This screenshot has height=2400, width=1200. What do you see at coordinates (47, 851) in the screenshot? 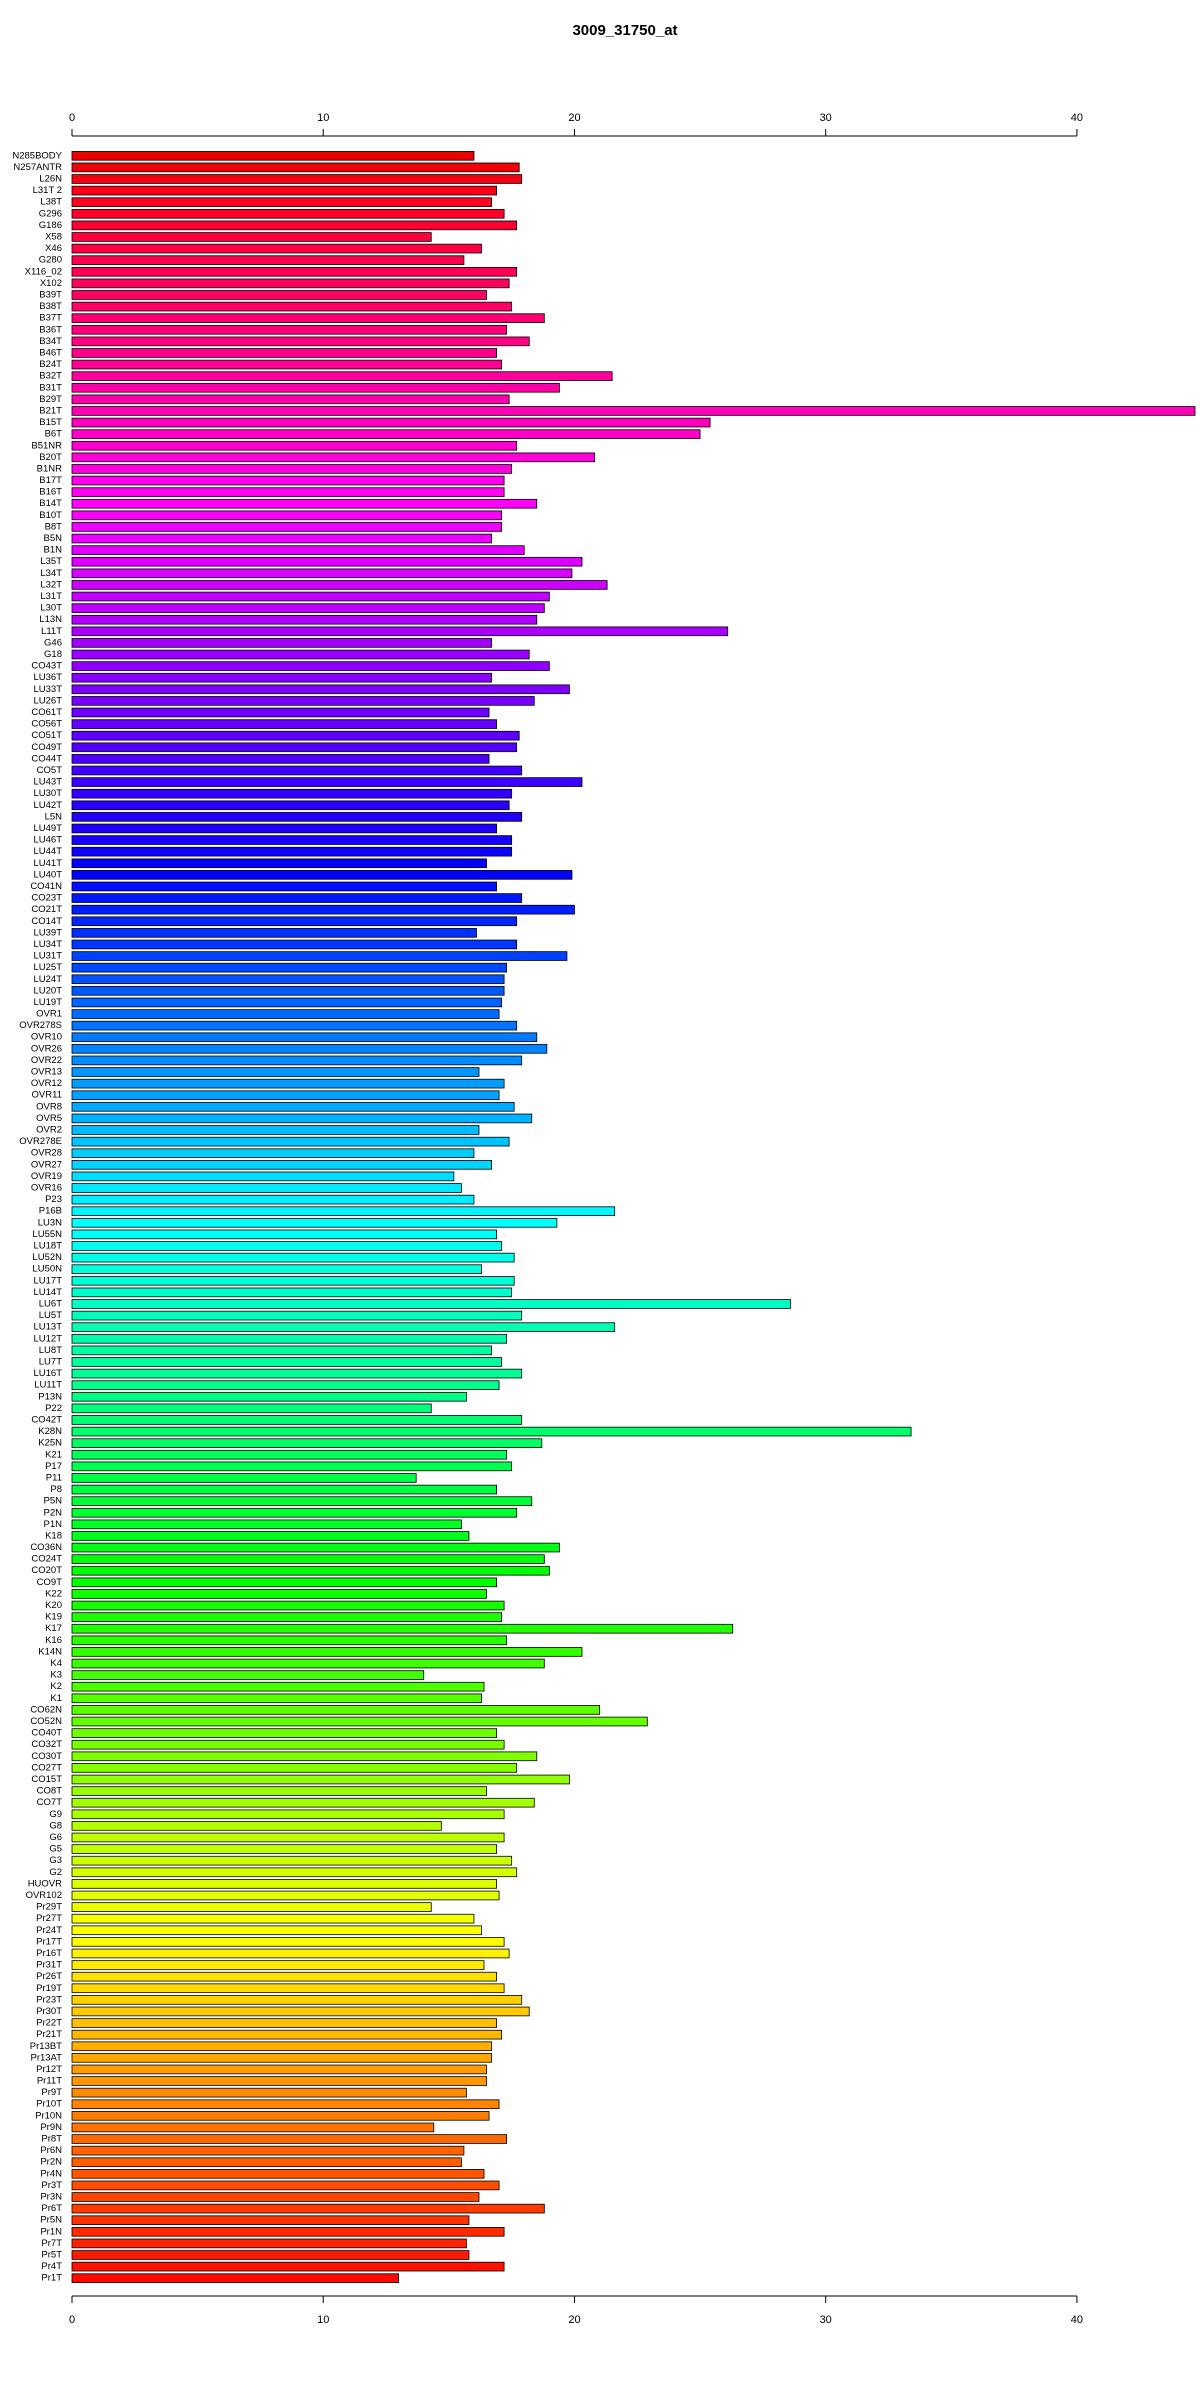
I see `category-label: LU44T` at bounding box center [47, 851].